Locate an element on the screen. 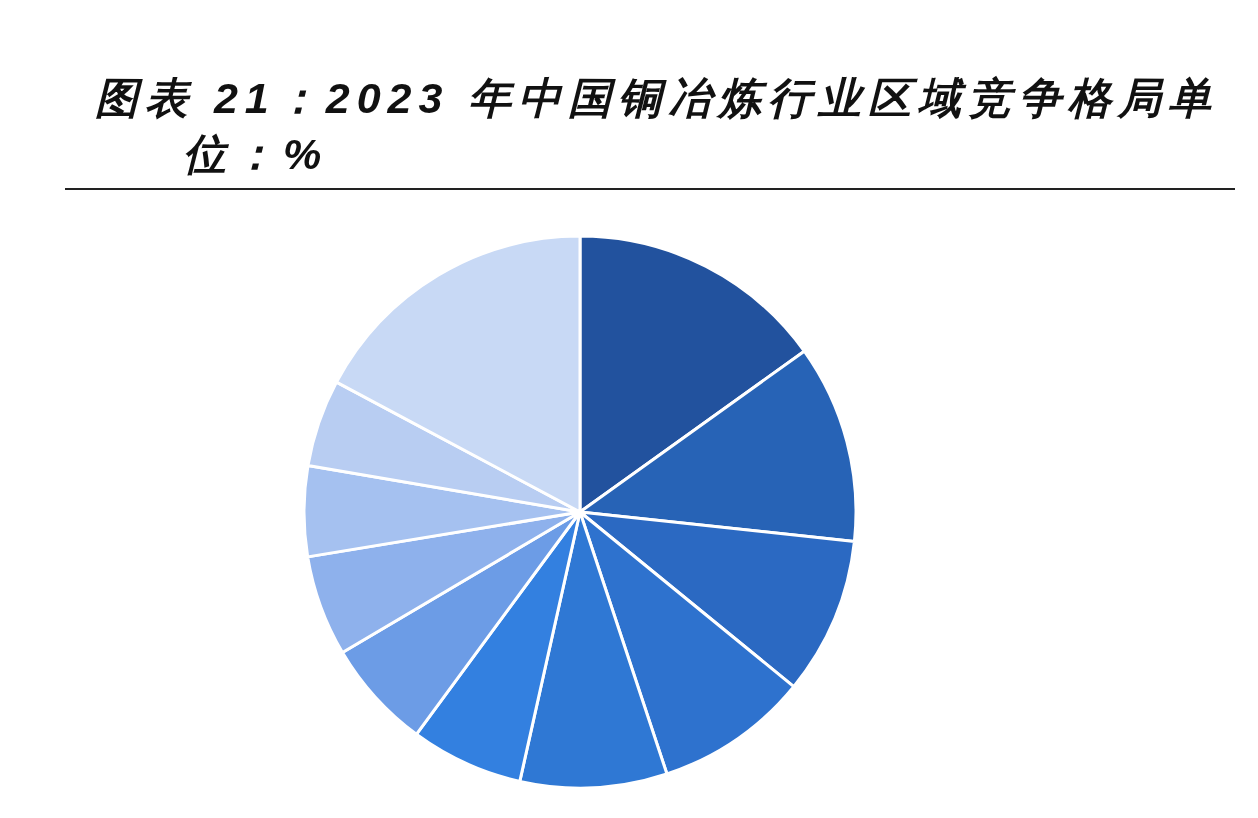  title: 图表 21：2023 年中国铜冶炼行业区域竞争格局单位：% is located at coordinates (657, 126).